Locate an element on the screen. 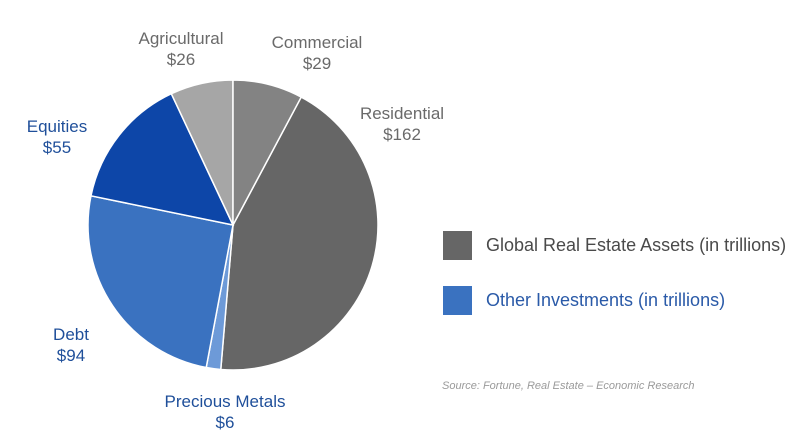  legend-label-real-estate: Global Real Estate Assets (in trillions) is located at coordinates (636, 244).